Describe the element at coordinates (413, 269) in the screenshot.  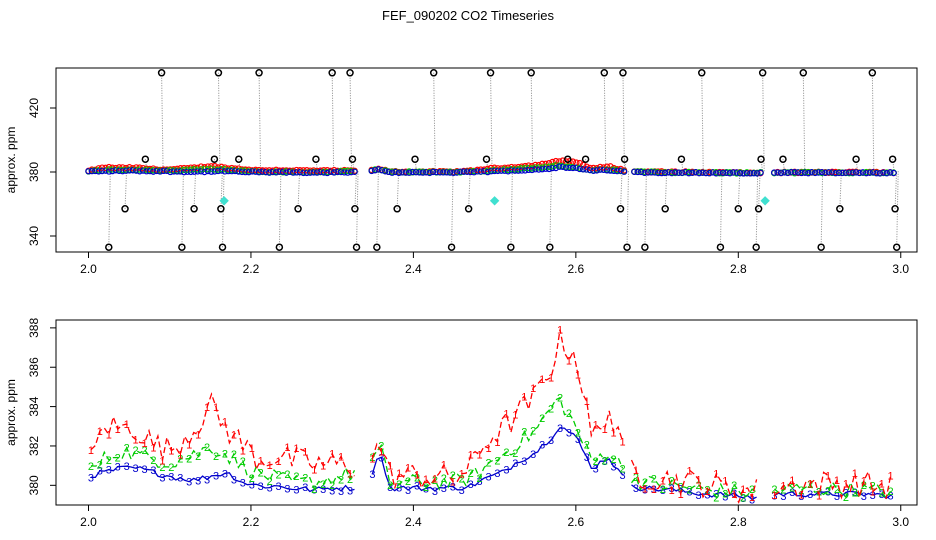
I see `top-x-tick-label: 2.4` at that location.